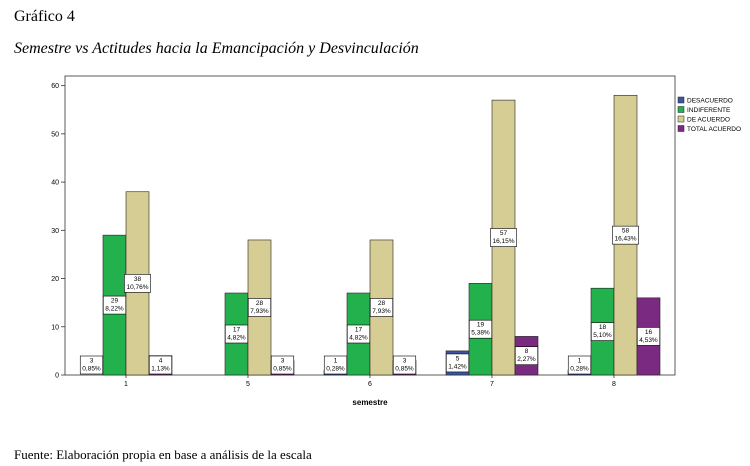 The image size is (750, 466). Describe the element at coordinates (708, 120) in the screenshot. I see `legend-label: DE ACUERDO` at that location.